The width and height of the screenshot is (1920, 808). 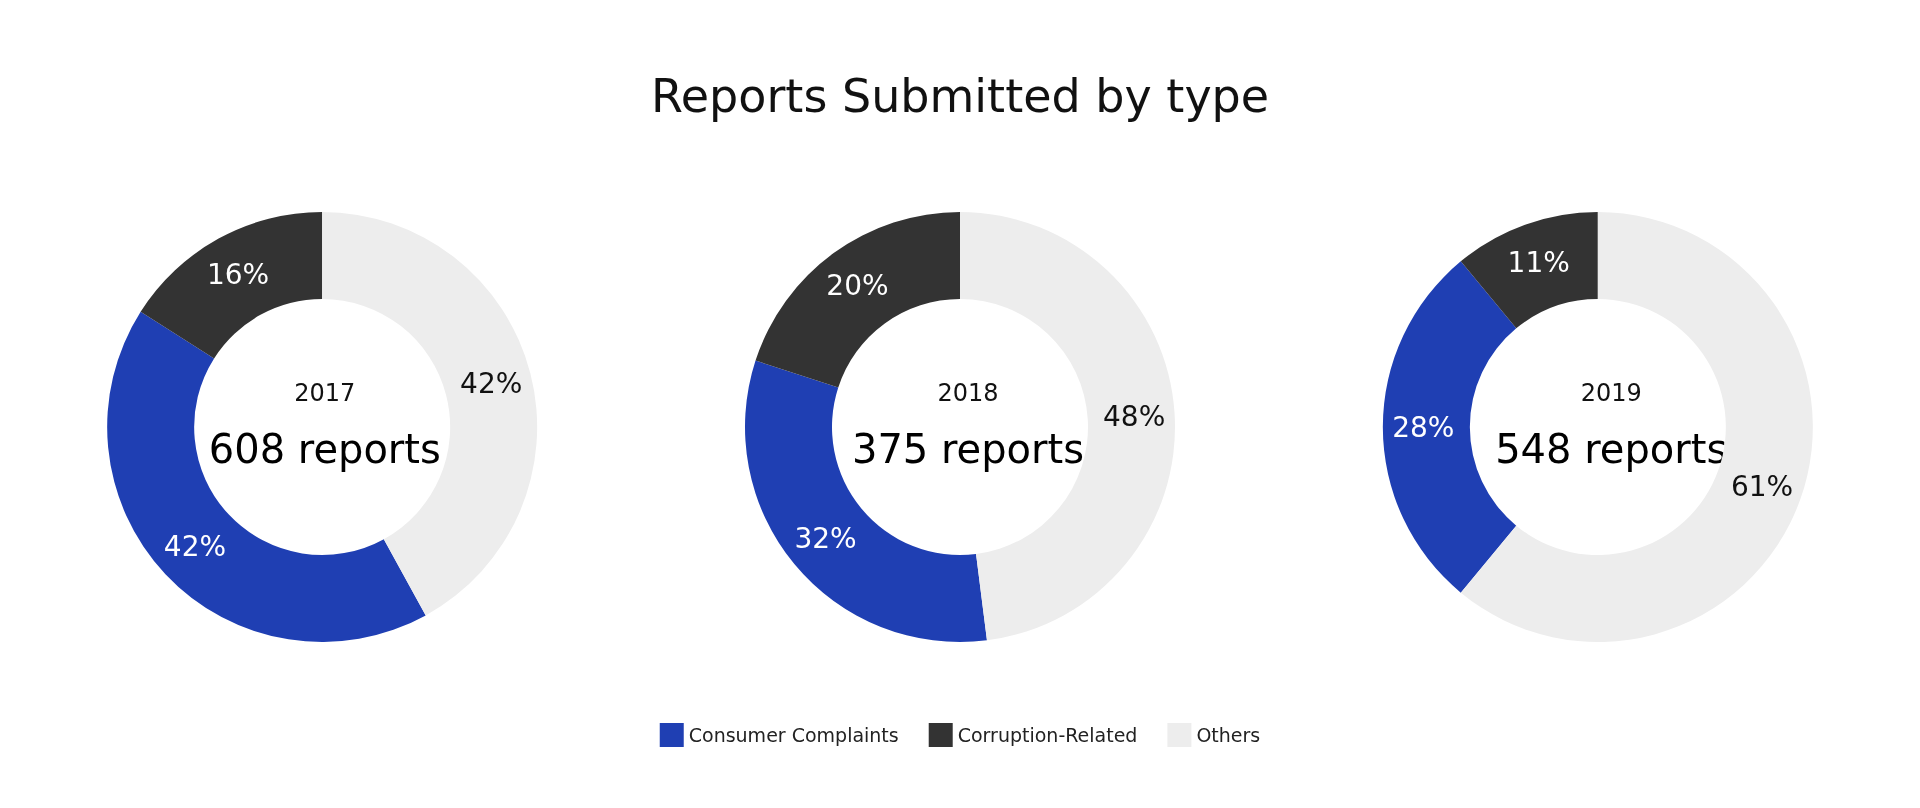 What do you see at coordinates (1047, 735) in the screenshot?
I see `legend-label: Corruption-Related` at bounding box center [1047, 735].